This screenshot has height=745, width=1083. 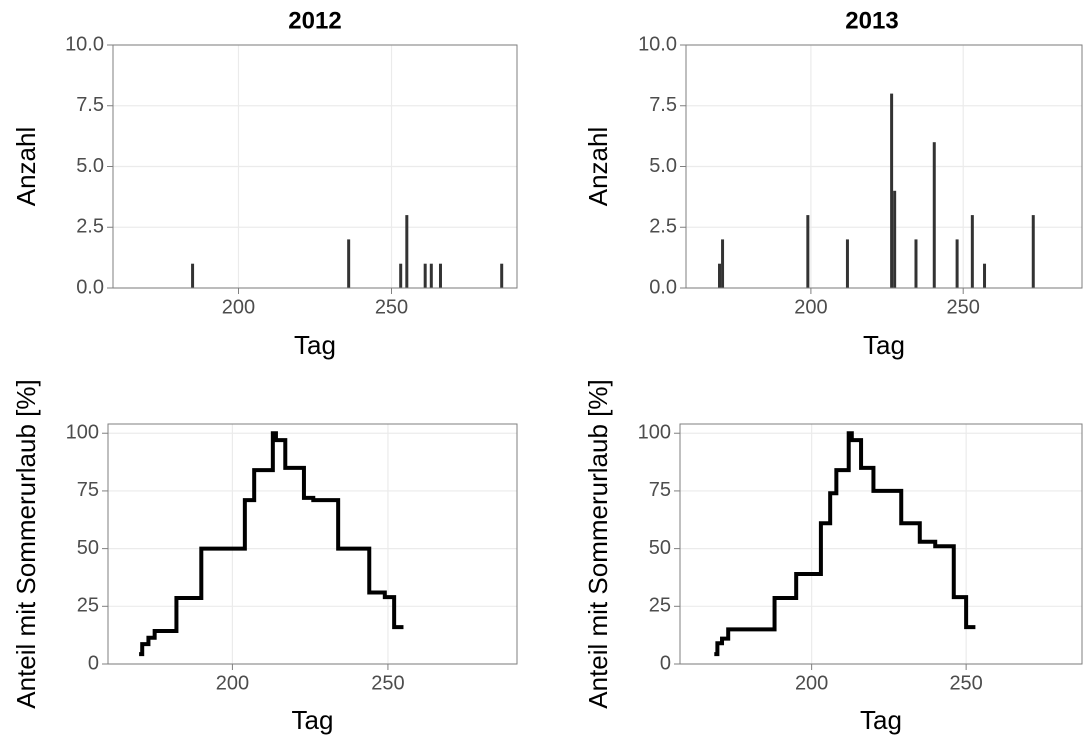 What do you see at coordinates (314, 20) in the screenshot?
I see `chart-title: 2012` at bounding box center [314, 20].